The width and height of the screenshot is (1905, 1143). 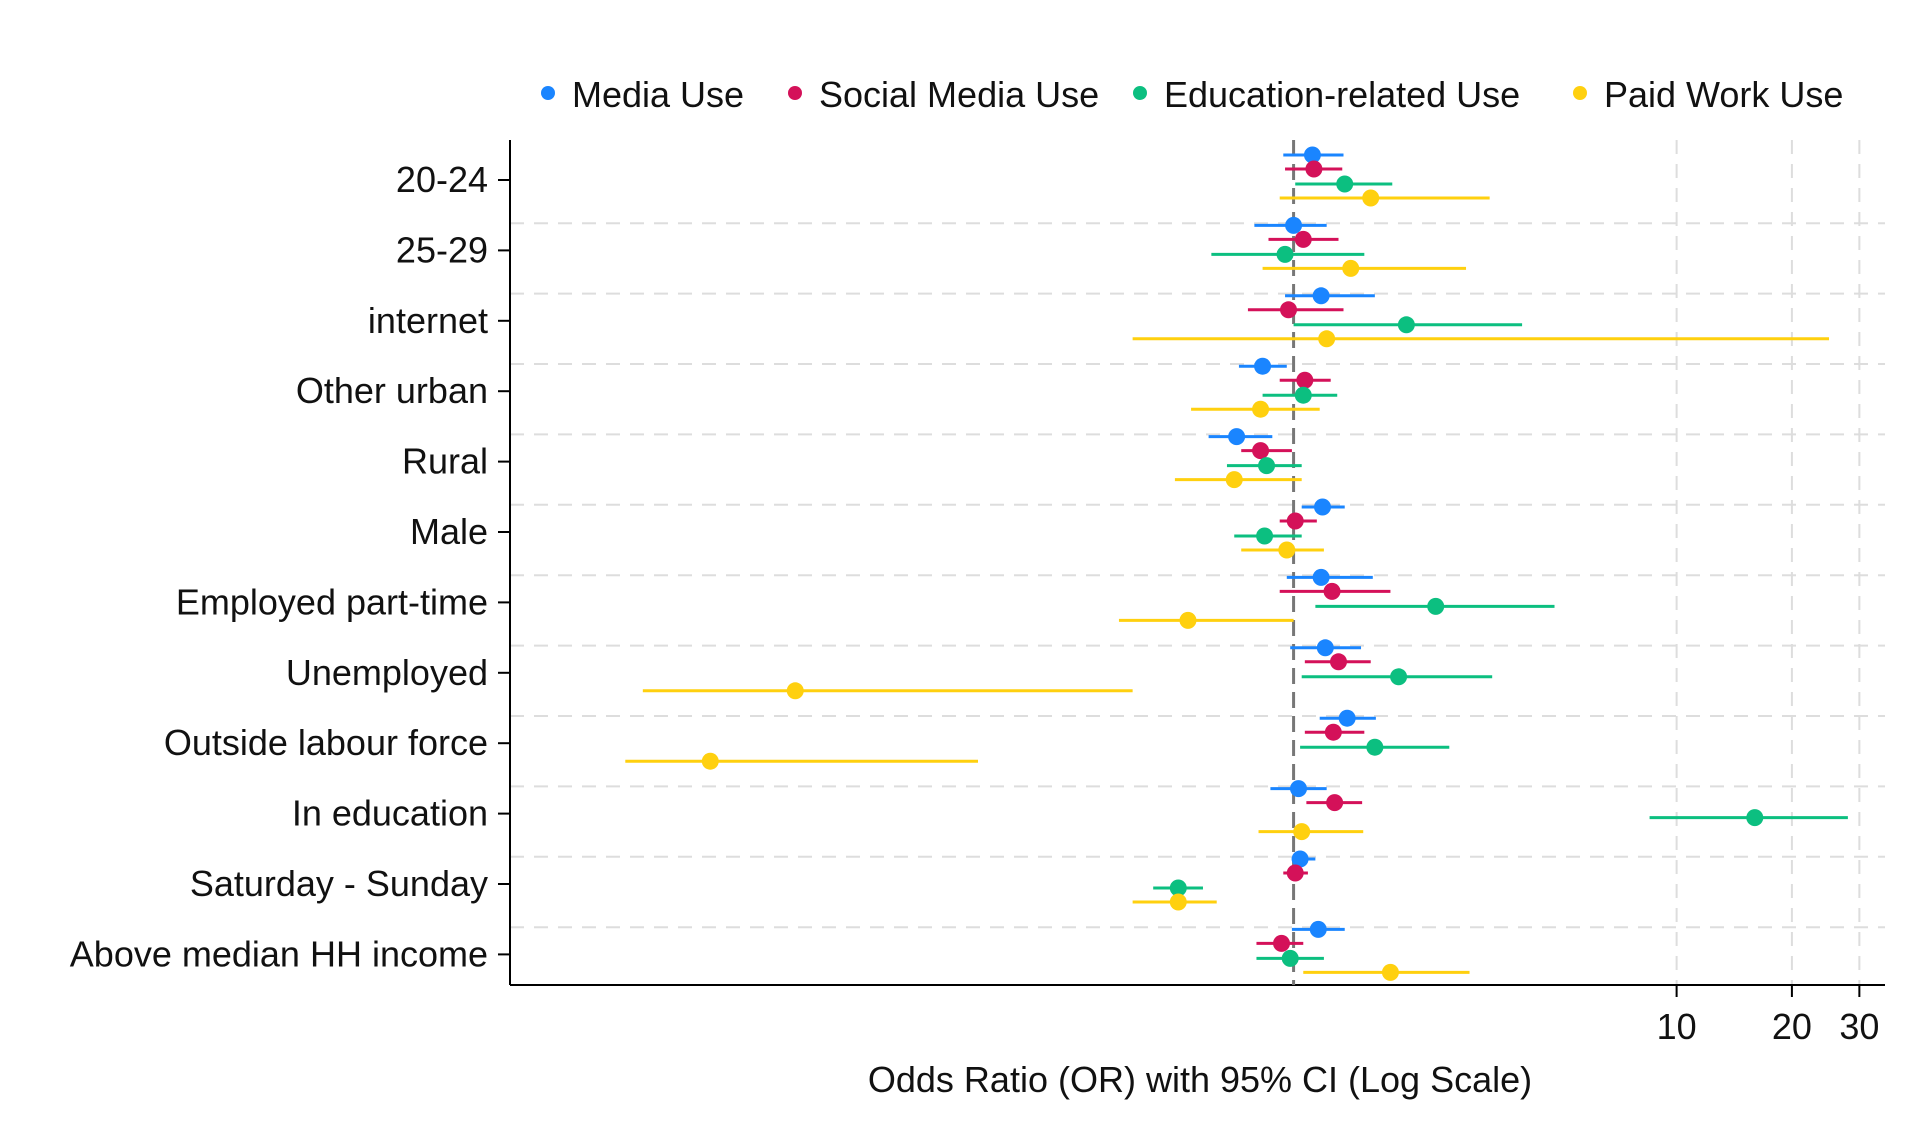 What do you see at coordinates (392, 390) in the screenshot?
I see `y-category-label: Other urban` at bounding box center [392, 390].